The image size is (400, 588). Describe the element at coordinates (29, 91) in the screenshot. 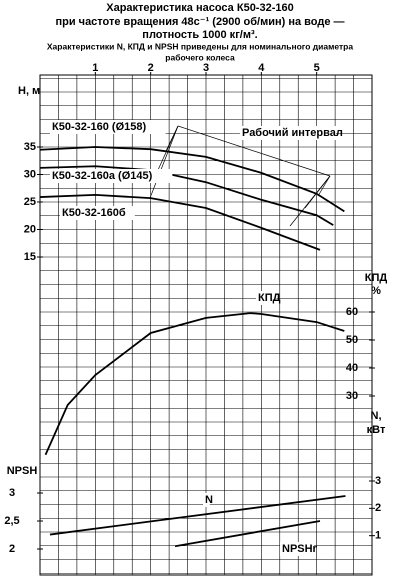

I see `y-axis-label: H, м` at that location.